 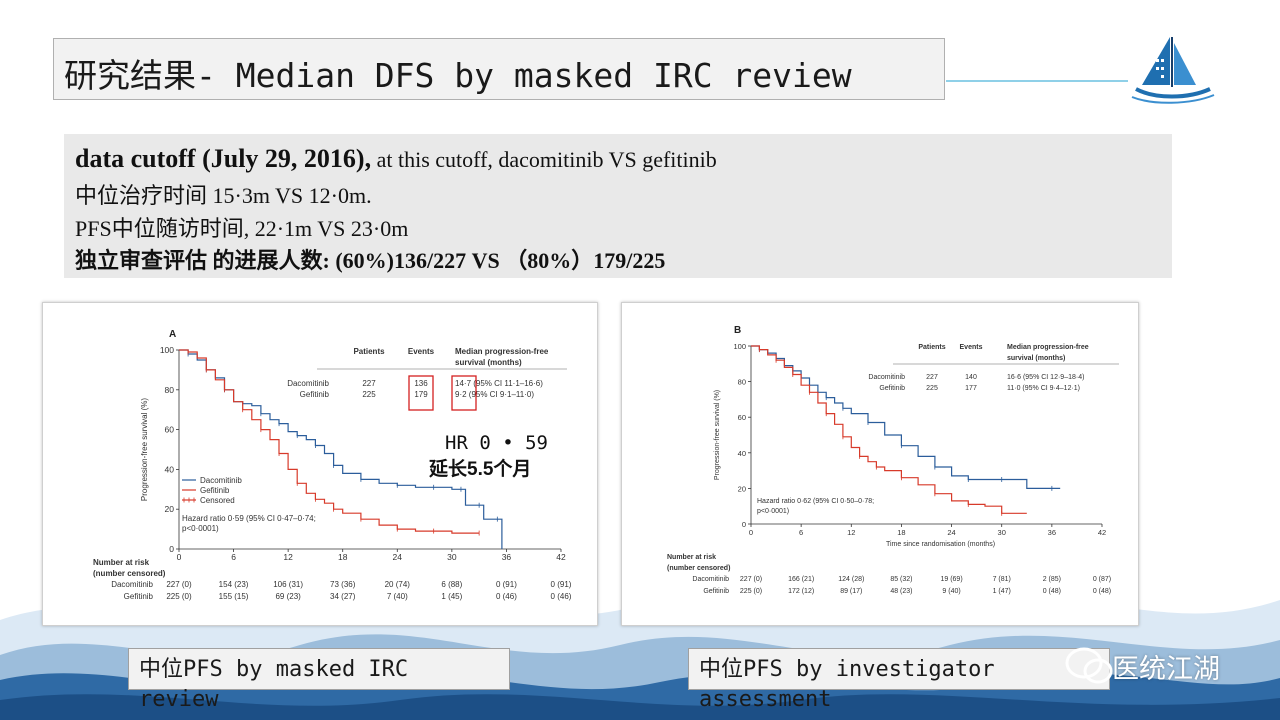 I want to click on y-tick-label: 0, so click(x=744, y=524).